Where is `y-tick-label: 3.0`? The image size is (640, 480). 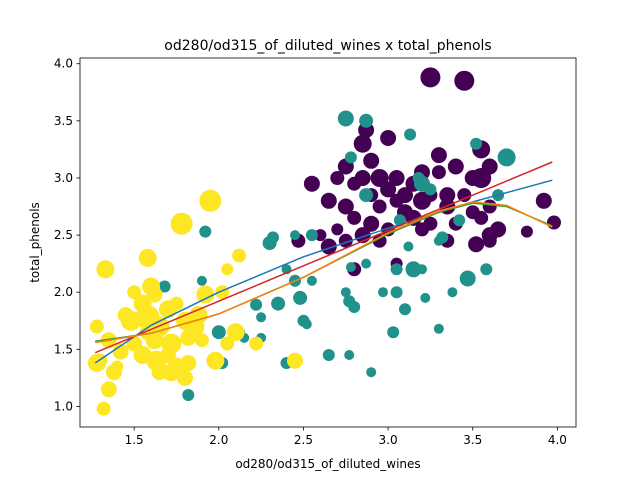
y-tick-label: 3.0 is located at coordinates (63, 178).